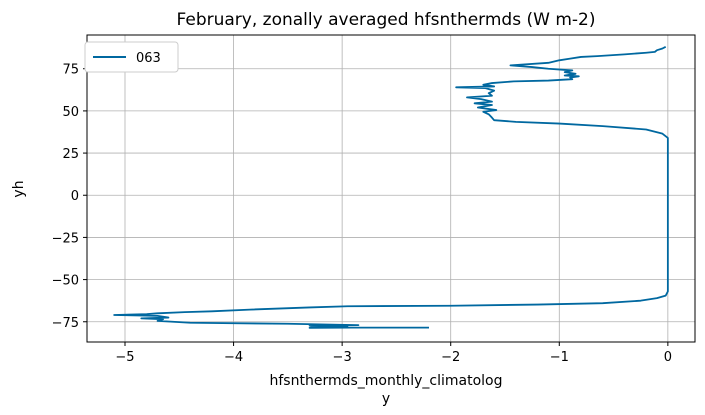 This screenshot has width=705, height=415. What do you see at coordinates (450, 357) in the screenshot?
I see `x-tick-label: −2` at bounding box center [450, 357].